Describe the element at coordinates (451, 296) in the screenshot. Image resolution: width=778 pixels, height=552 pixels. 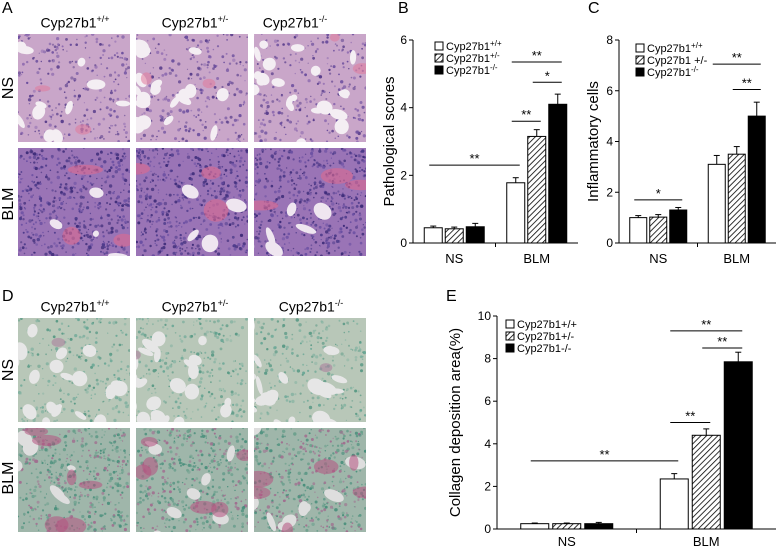
I see `panel-letter-e: E` at that location.